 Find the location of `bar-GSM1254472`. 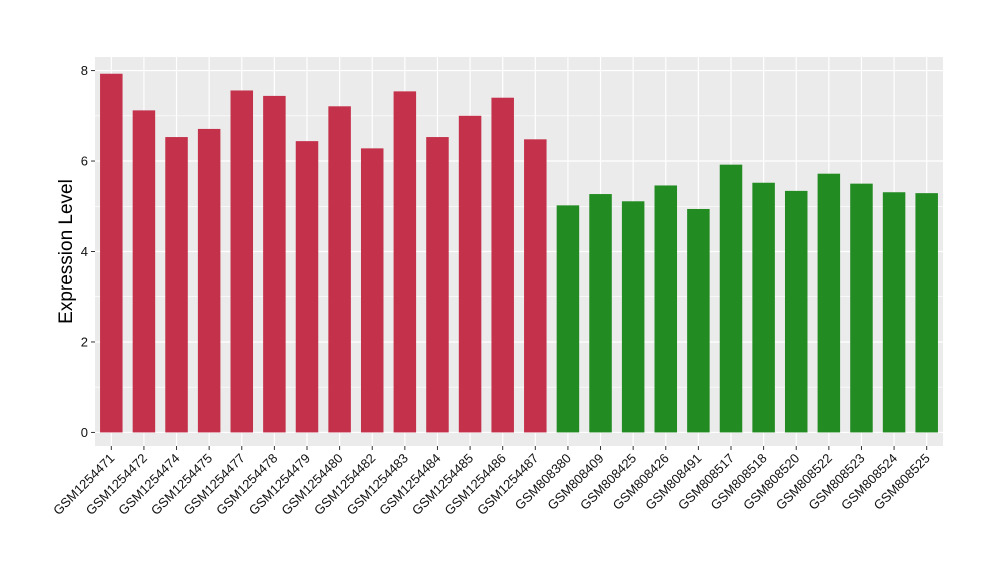

bar-GSM1254472 is located at coordinates (144, 271).